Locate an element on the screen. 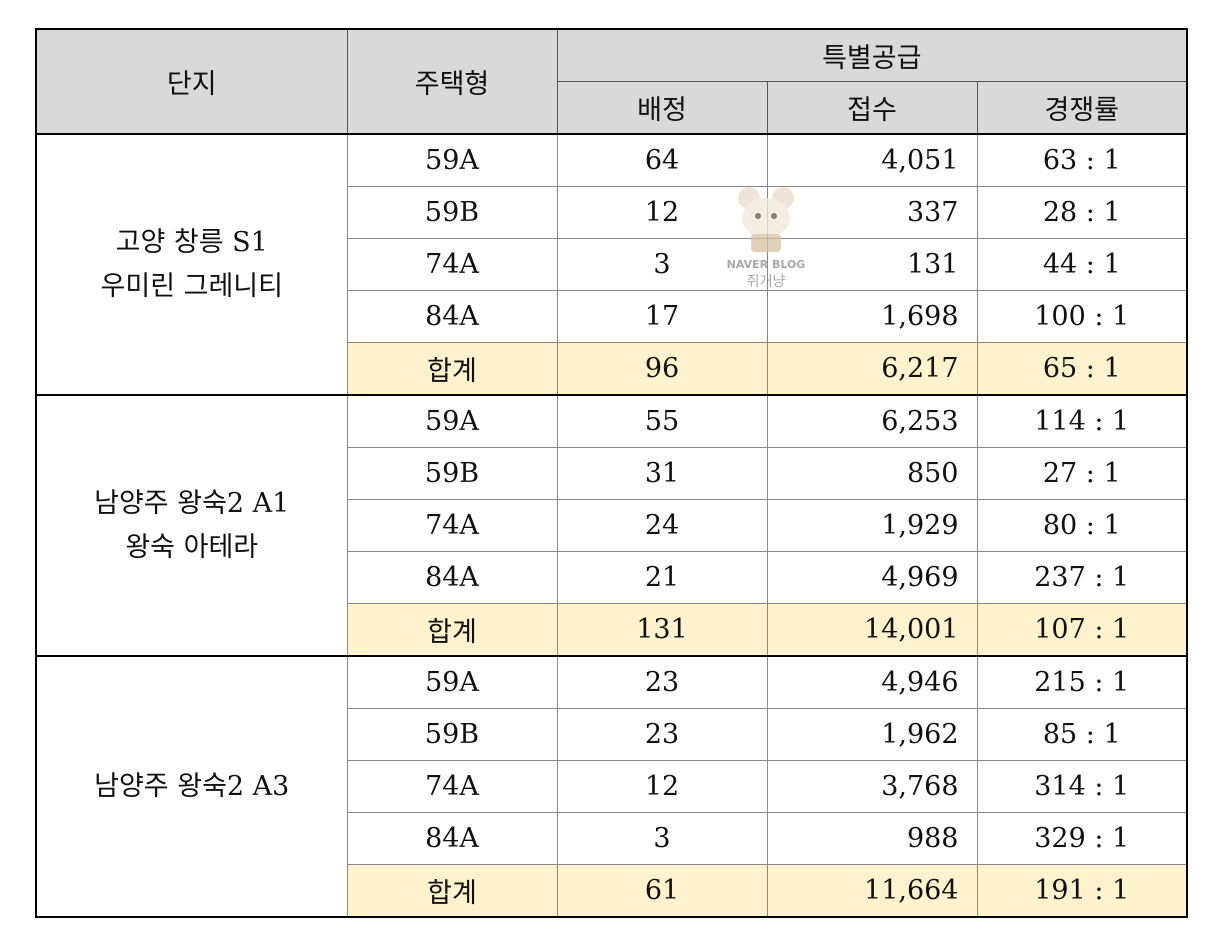 This screenshot has width=1222, height=941. allotted: 17 is located at coordinates (662, 316).